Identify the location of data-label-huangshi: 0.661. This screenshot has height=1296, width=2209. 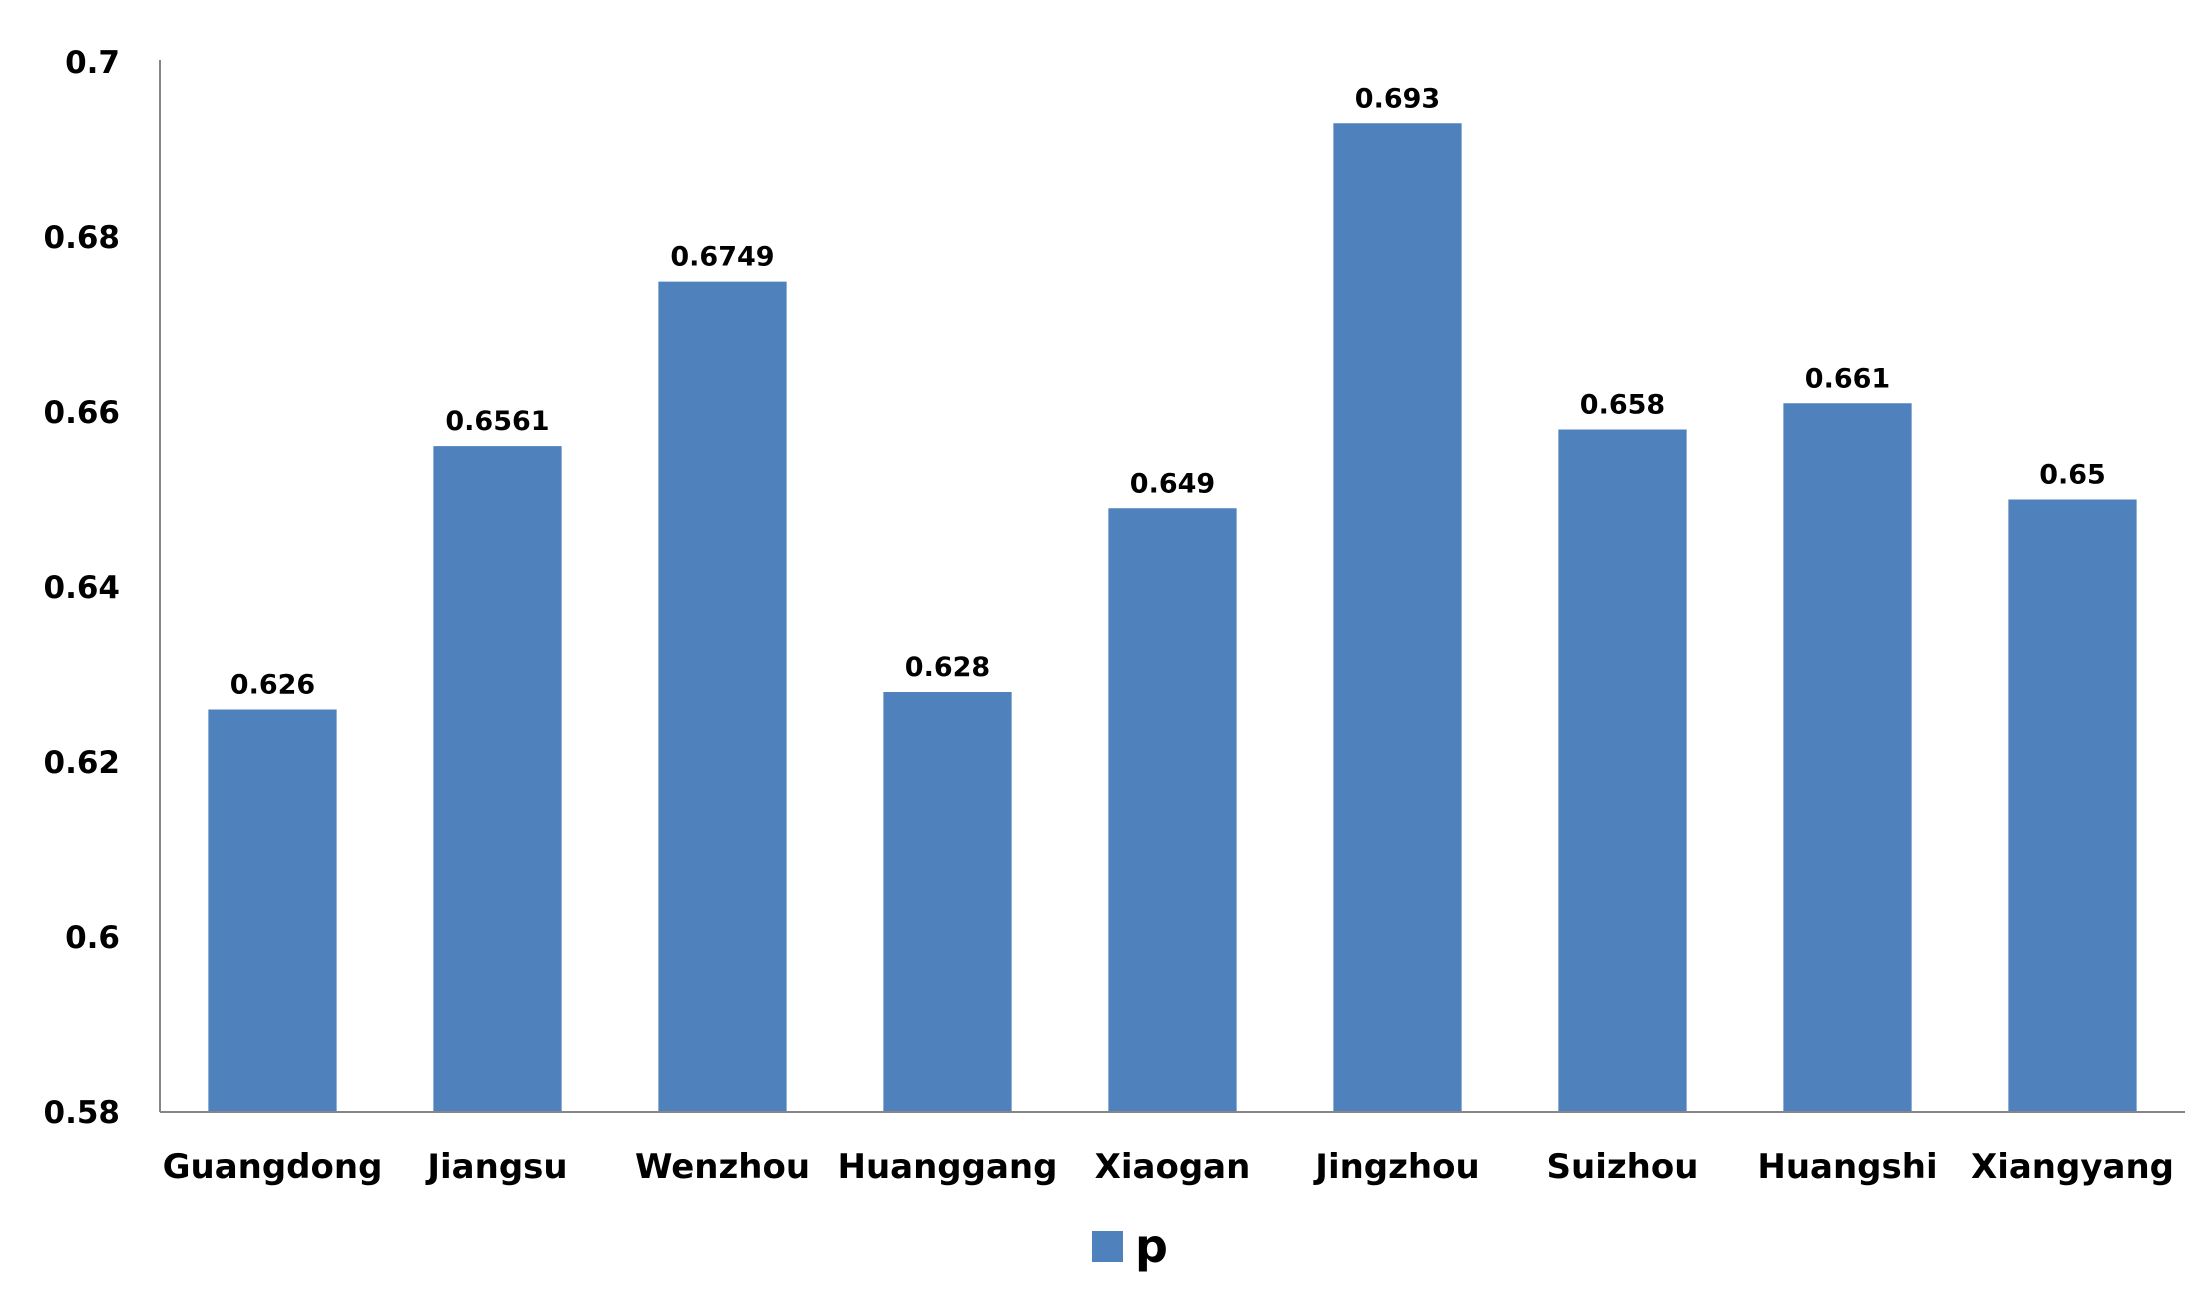
(1847, 378).